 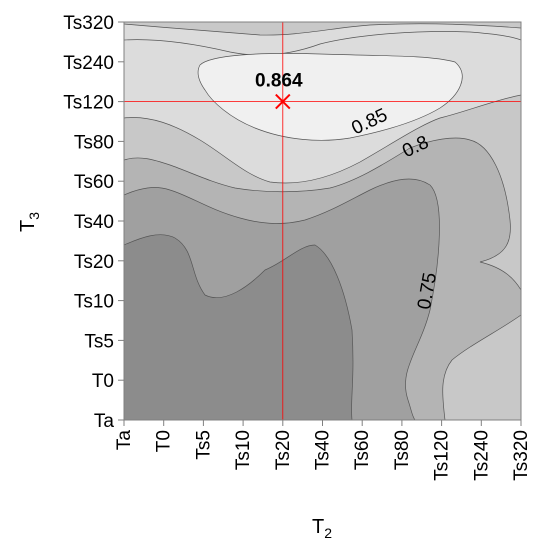 What do you see at coordinates (328, 533) in the screenshot?
I see `x-axis-title-sub: 2` at bounding box center [328, 533].